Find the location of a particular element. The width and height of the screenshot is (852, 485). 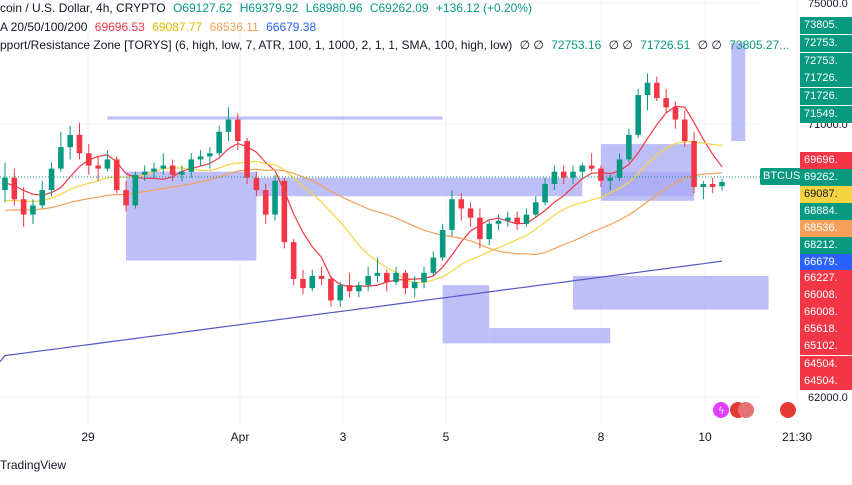

zone-null-3: ∅ ∅ is located at coordinates (709, 45).